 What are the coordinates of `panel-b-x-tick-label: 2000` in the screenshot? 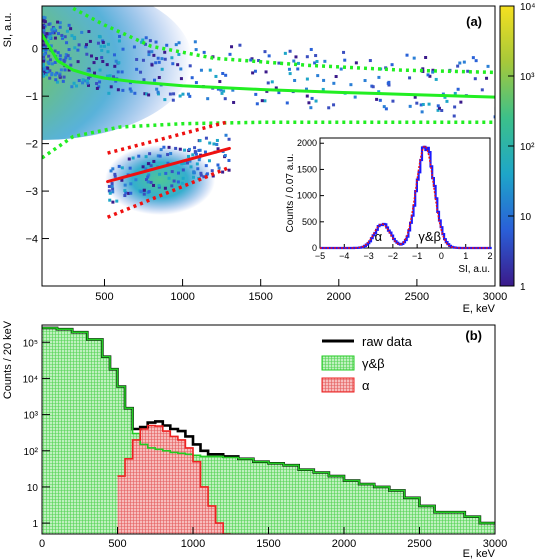 It's located at (344, 544).